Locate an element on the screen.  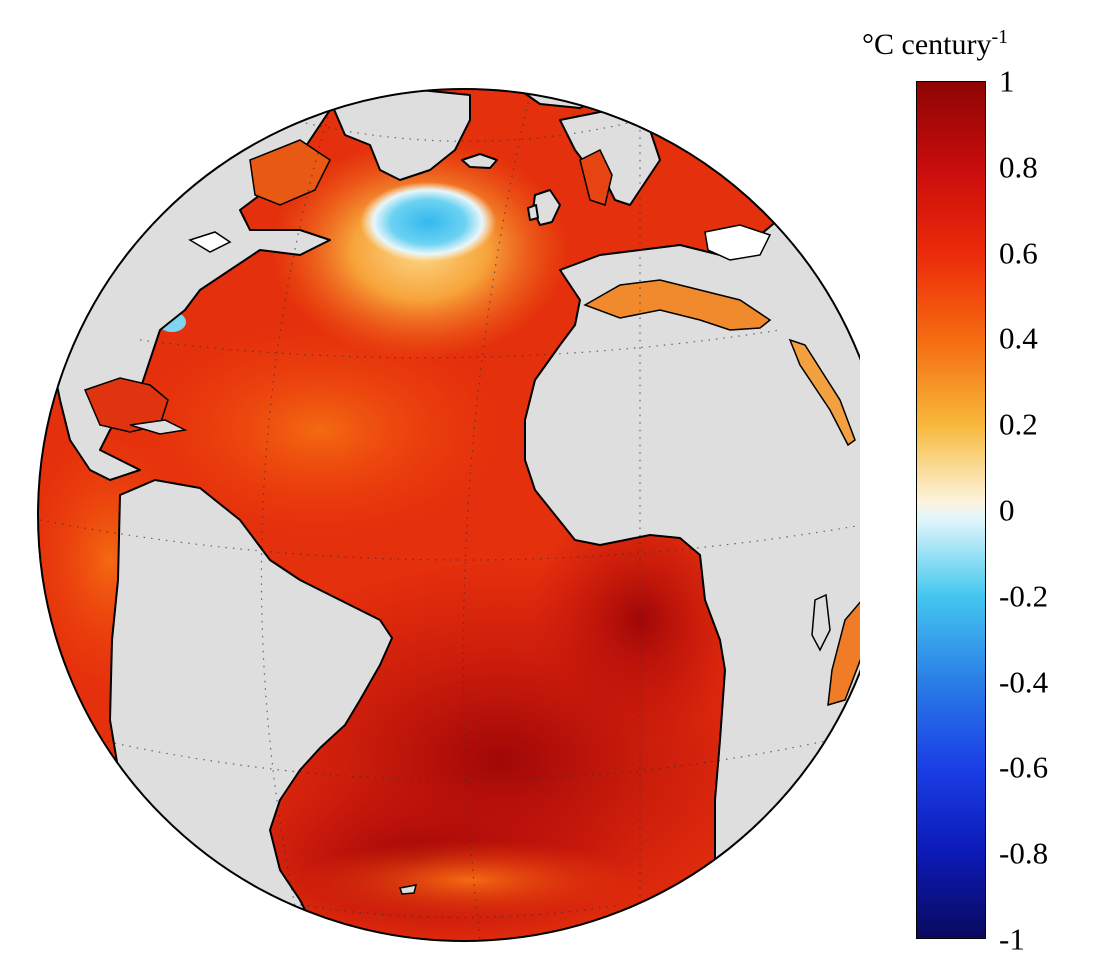
colorbar-tick-label: 0.8 is located at coordinates (1018, 167).